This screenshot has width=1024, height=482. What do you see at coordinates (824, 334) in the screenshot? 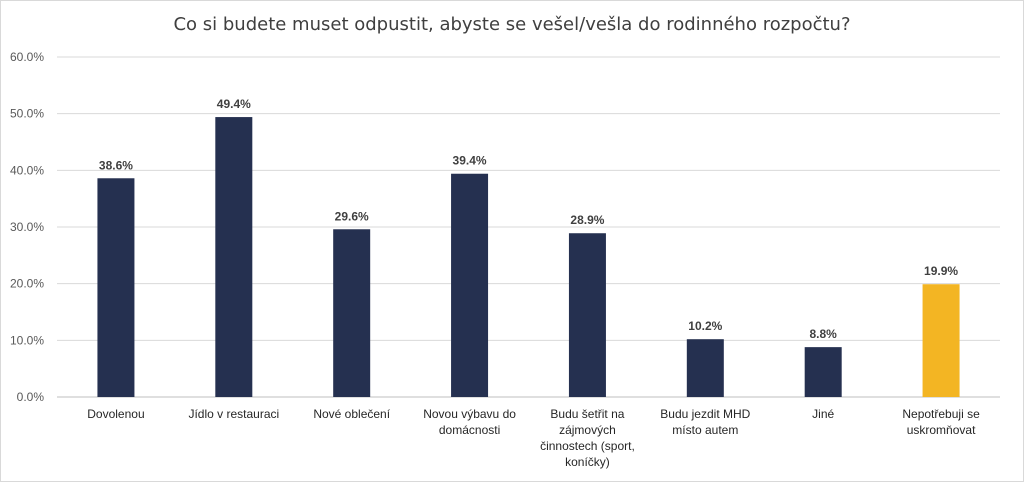
I see `data-label: 8.8%` at bounding box center [824, 334].